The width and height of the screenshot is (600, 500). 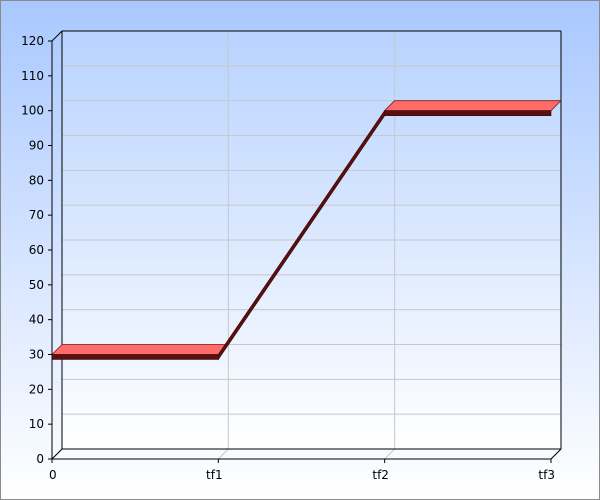 What do you see at coordinates (36, 285) in the screenshot?
I see `y-tick-label: 50` at bounding box center [36, 285].